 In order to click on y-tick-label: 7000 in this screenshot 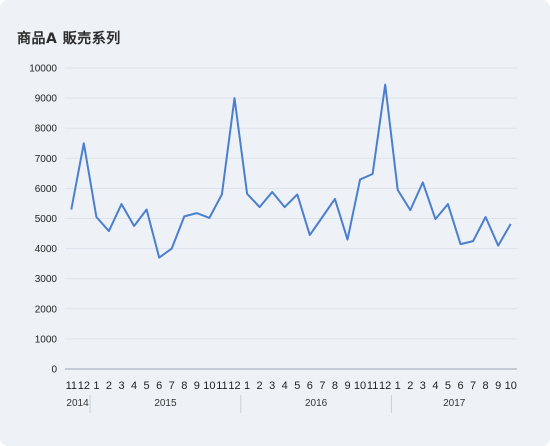, I will do `click(46, 159)`.